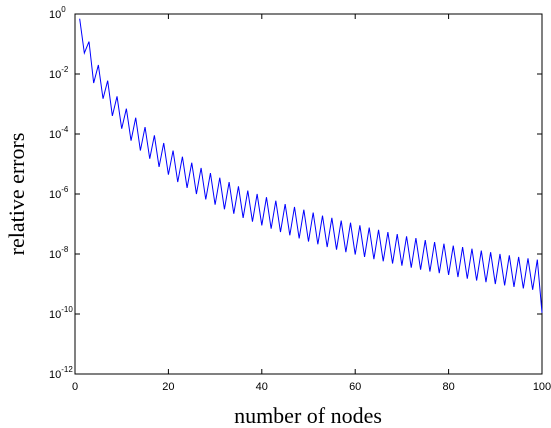  Describe the element at coordinates (262, 387) in the screenshot. I see `x-tick-label: 40` at that location.